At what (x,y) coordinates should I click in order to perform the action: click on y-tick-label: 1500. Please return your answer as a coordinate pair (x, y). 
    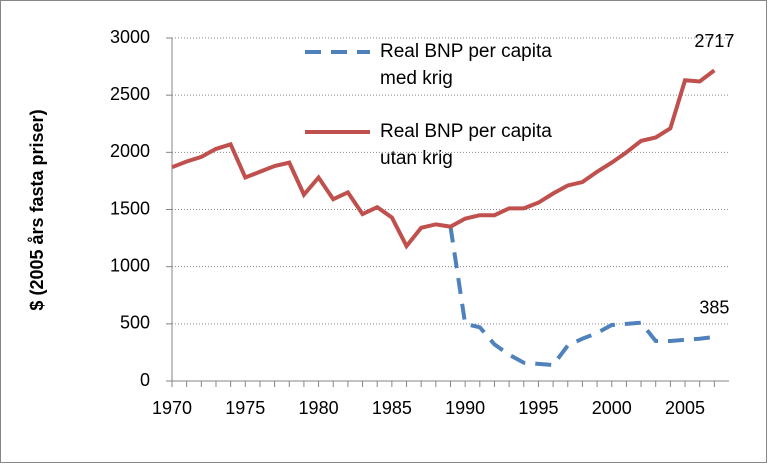
    Looking at the image, I should click on (130, 208).